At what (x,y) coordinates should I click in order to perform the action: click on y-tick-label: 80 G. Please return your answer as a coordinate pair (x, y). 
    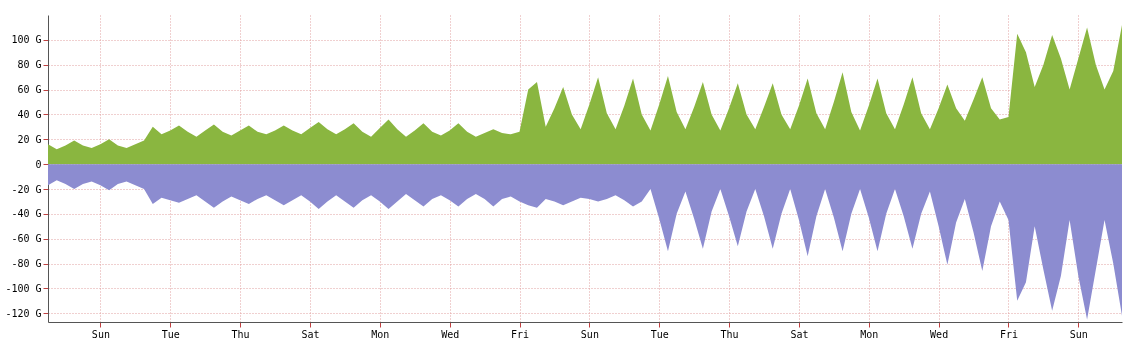
    Looking at the image, I should click on (29, 65).